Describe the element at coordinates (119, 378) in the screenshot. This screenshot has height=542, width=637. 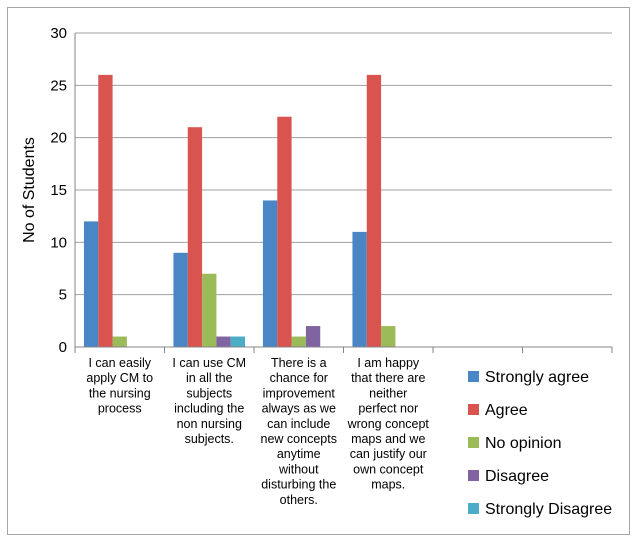
I see `x-category-label: apply CM to` at that location.